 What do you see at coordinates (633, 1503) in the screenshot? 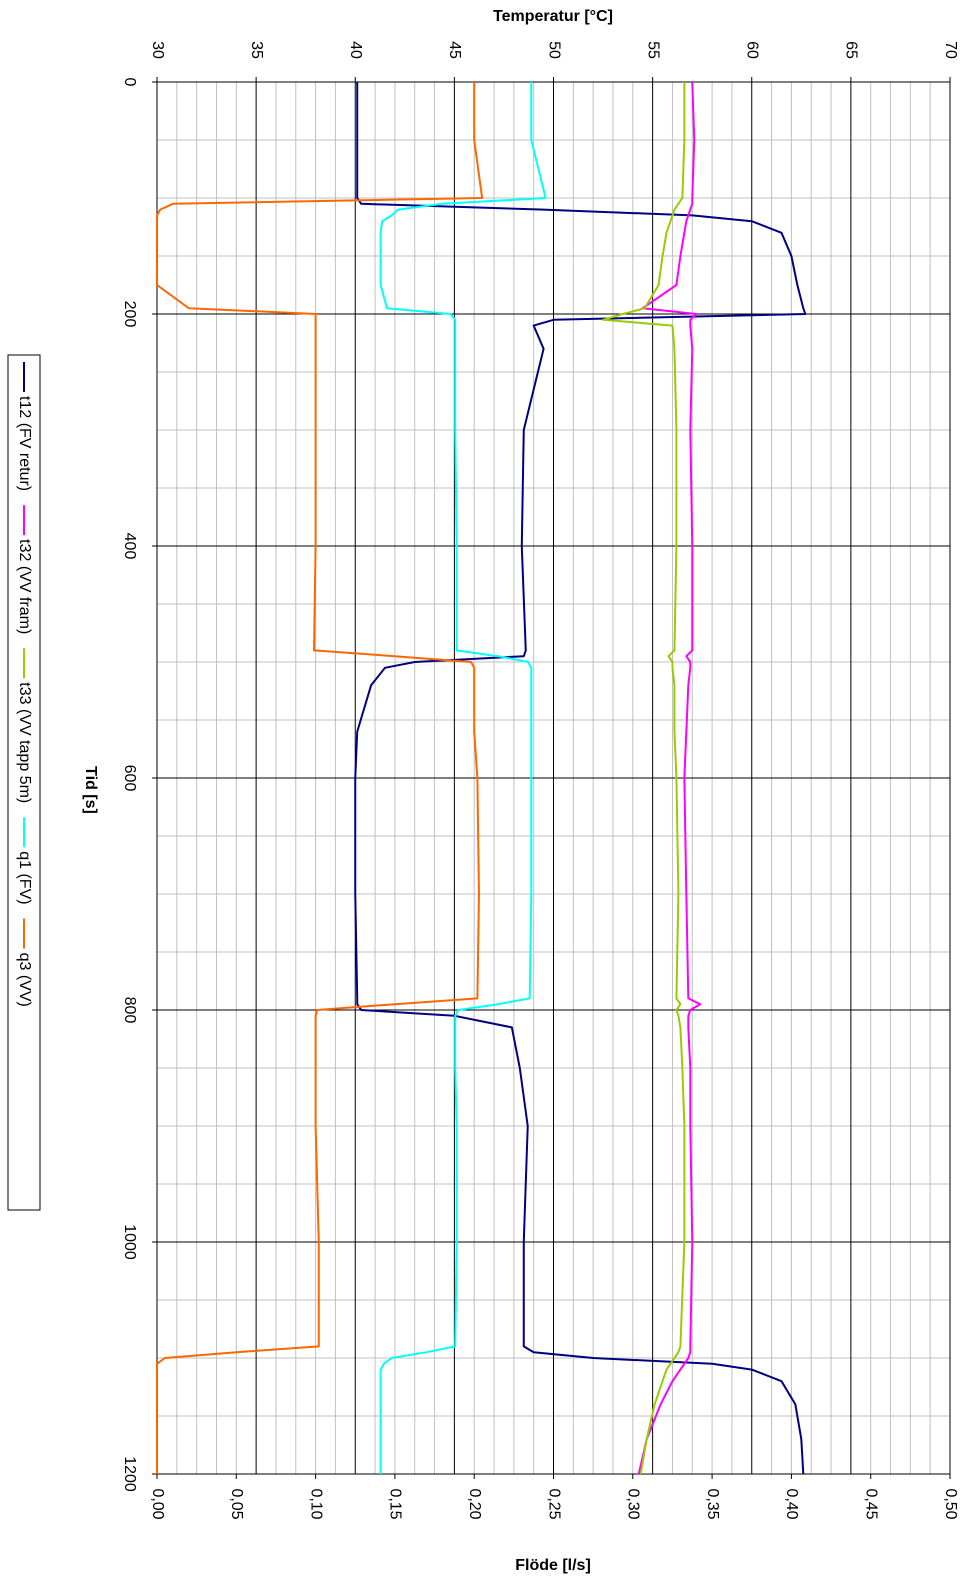
I see `y2-tick-label: 0,30` at bounding box center [633, 1503].